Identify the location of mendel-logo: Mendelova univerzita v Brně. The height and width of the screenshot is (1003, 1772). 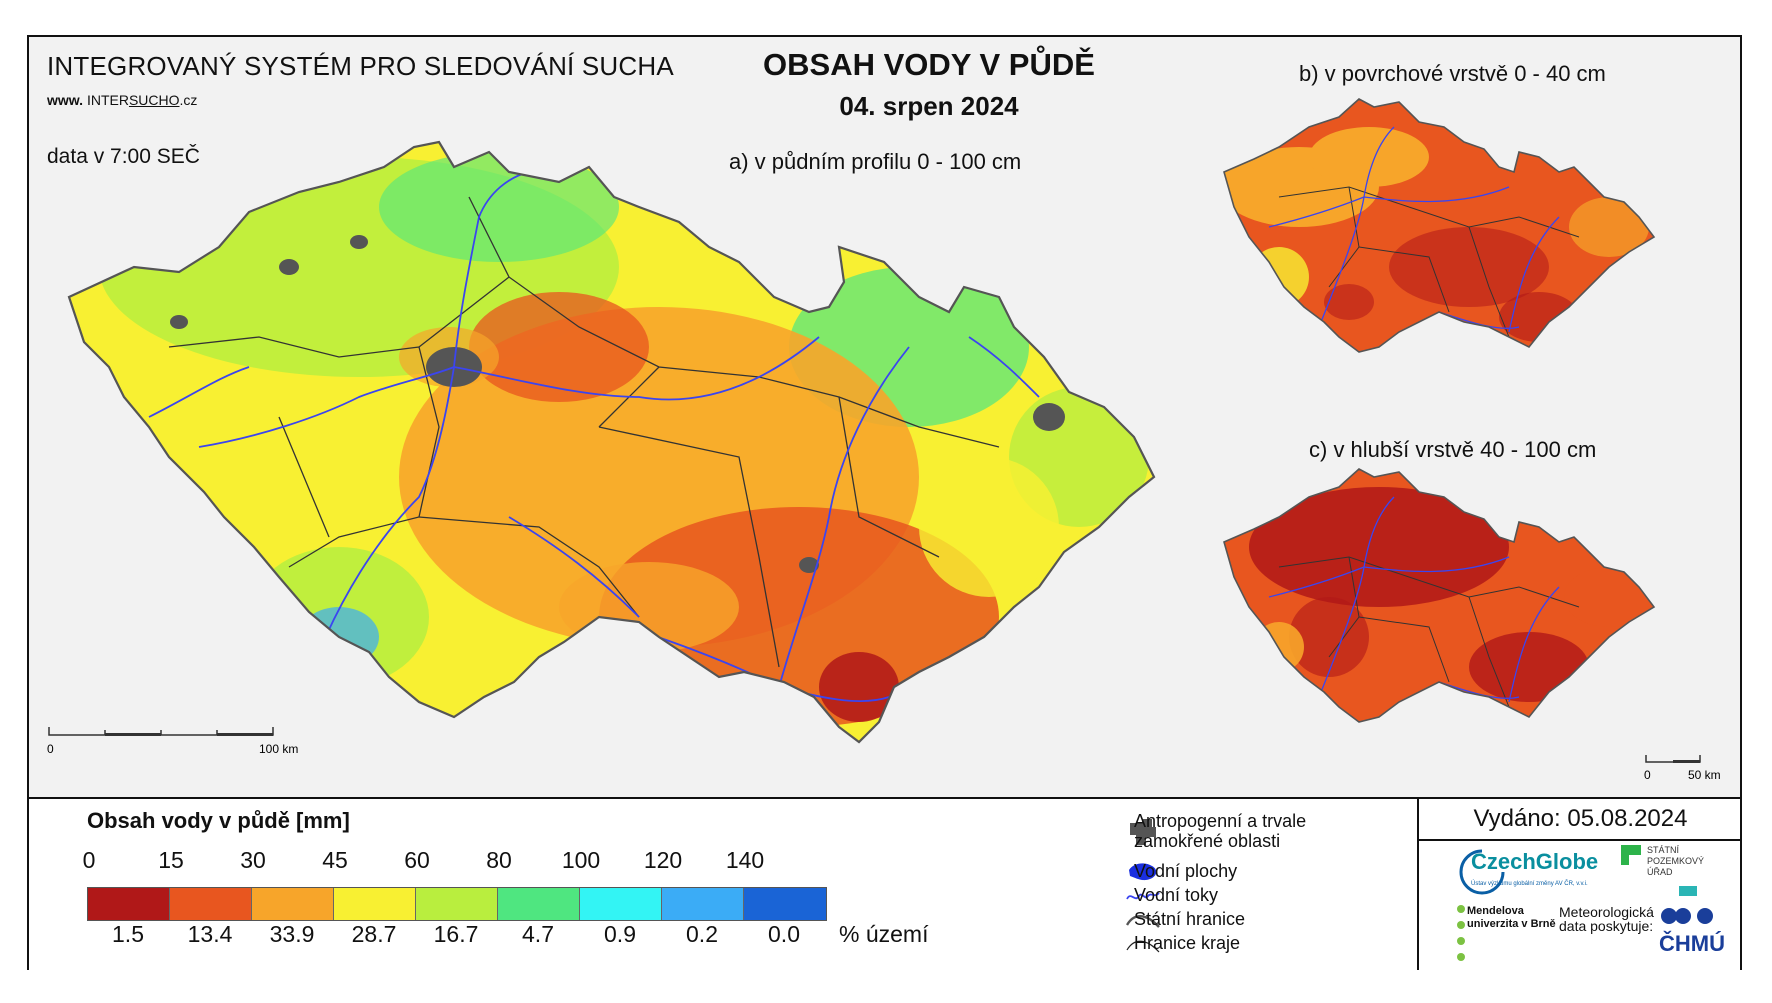
(1511, 917).